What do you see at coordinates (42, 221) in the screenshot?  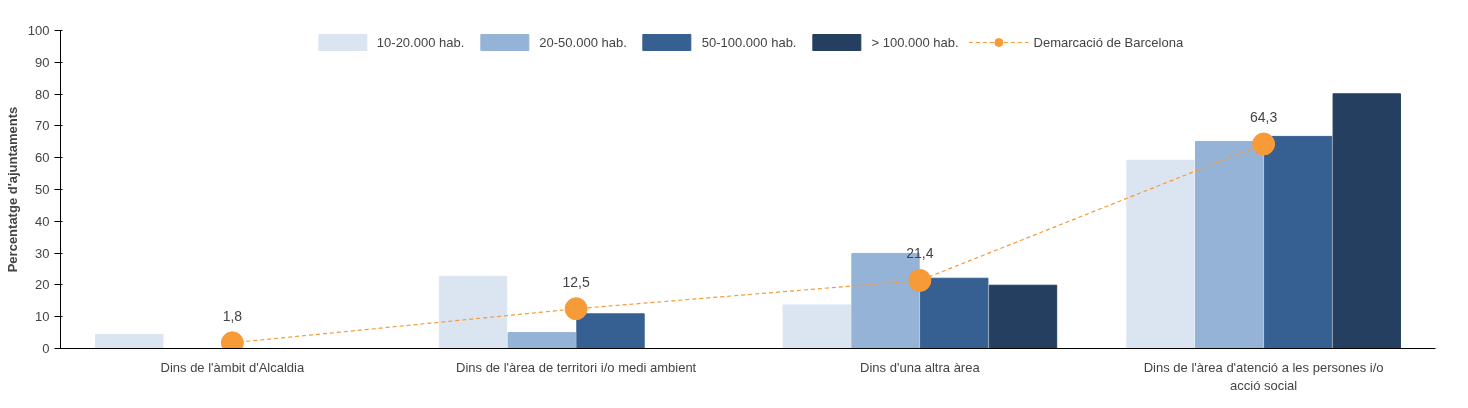 I see `y-tick-label: 40` at bounding box center [42, 221].